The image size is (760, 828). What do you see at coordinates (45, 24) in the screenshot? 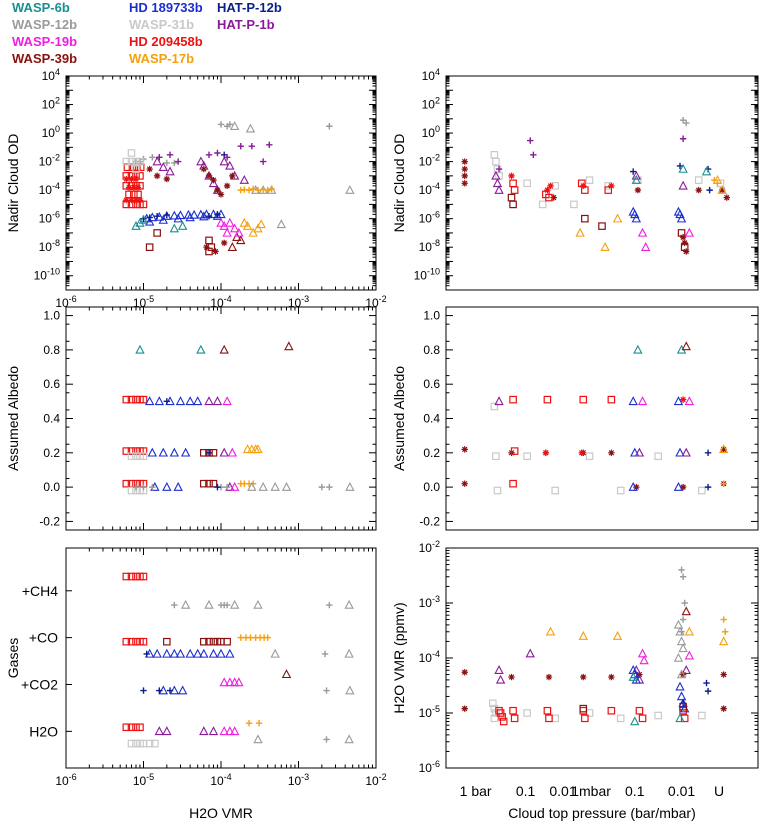
I see `legend-entry: WASP-12b` at bounding box center [45, 24].